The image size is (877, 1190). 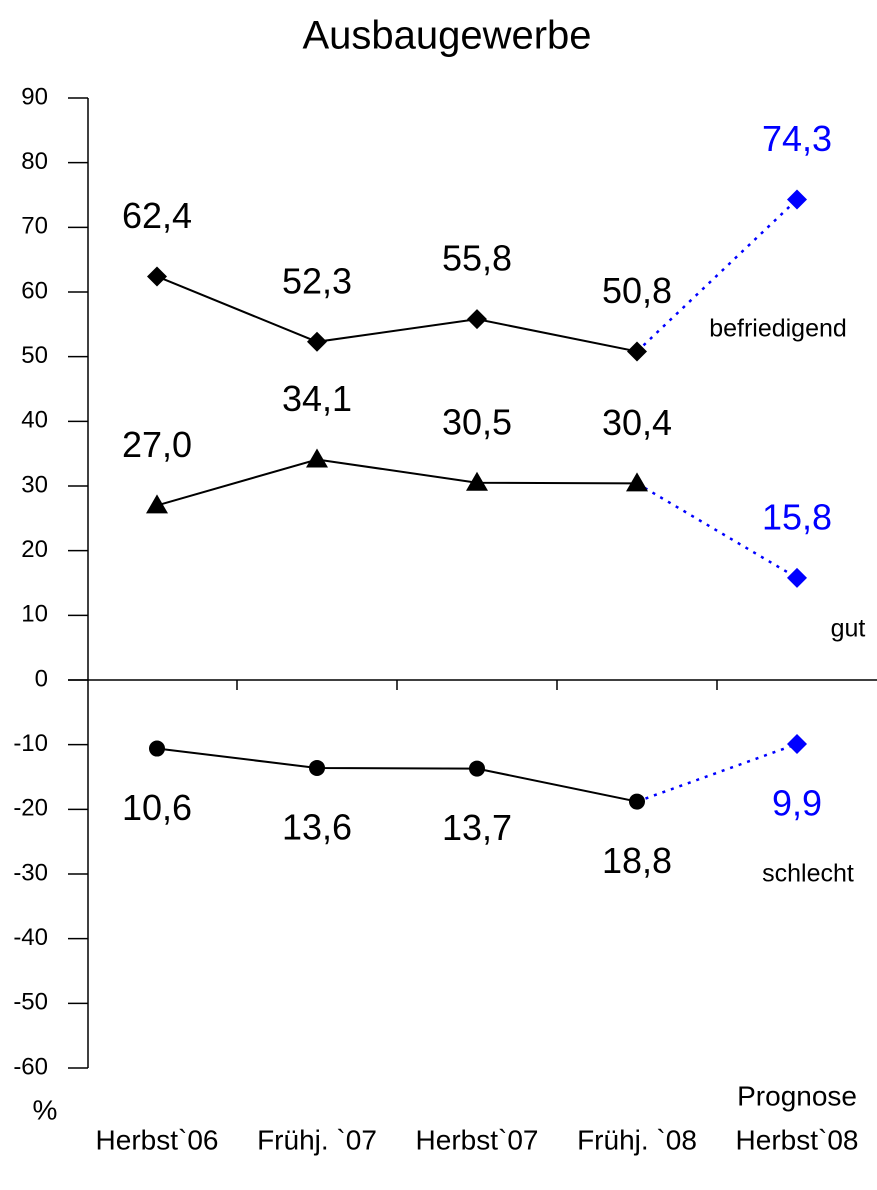 What do you see at coordinates (157, 807) in the screenshot?
I see `value-label: 10,6` at bounding box center [157, 807].